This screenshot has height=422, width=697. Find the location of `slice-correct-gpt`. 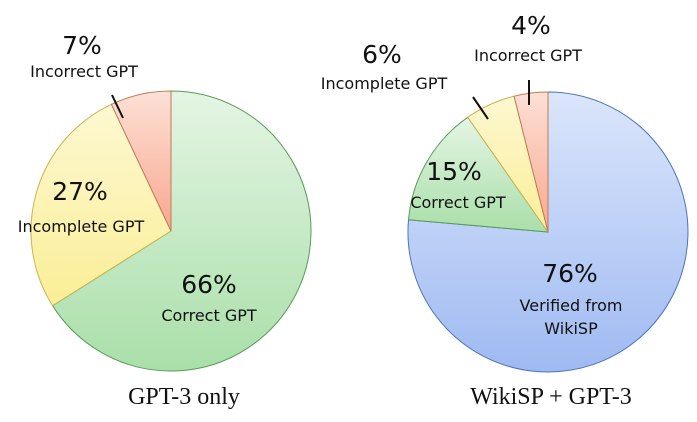

slice-correct-gpt is located at coordinates (478, 174).